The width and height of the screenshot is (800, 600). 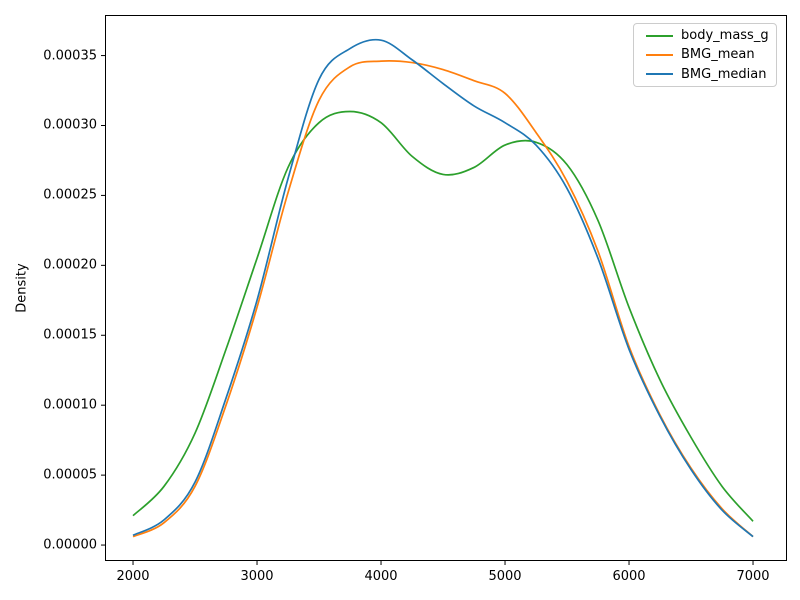 What do you see at coordinates (381, 576) in the screenshot?
I see `x-tick-label: 4000` at bounding box center [381, 576].